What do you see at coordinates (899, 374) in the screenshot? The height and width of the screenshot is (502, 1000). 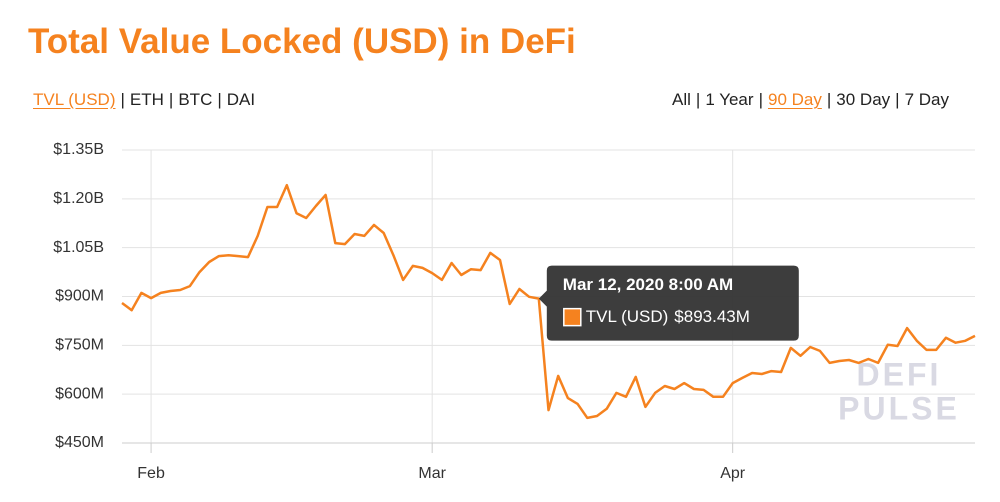 I see `watermark: DEFI` at bounding box center [899, 374].